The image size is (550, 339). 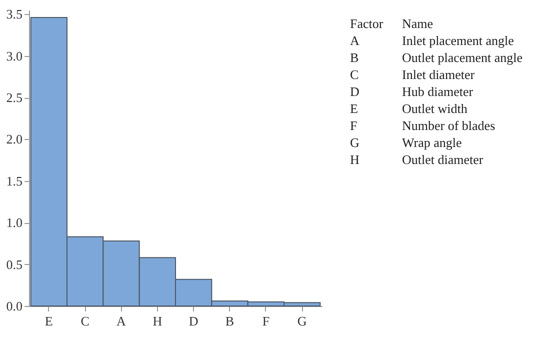 I want to click on text: Hub diameter, so click(x=438, y=91).